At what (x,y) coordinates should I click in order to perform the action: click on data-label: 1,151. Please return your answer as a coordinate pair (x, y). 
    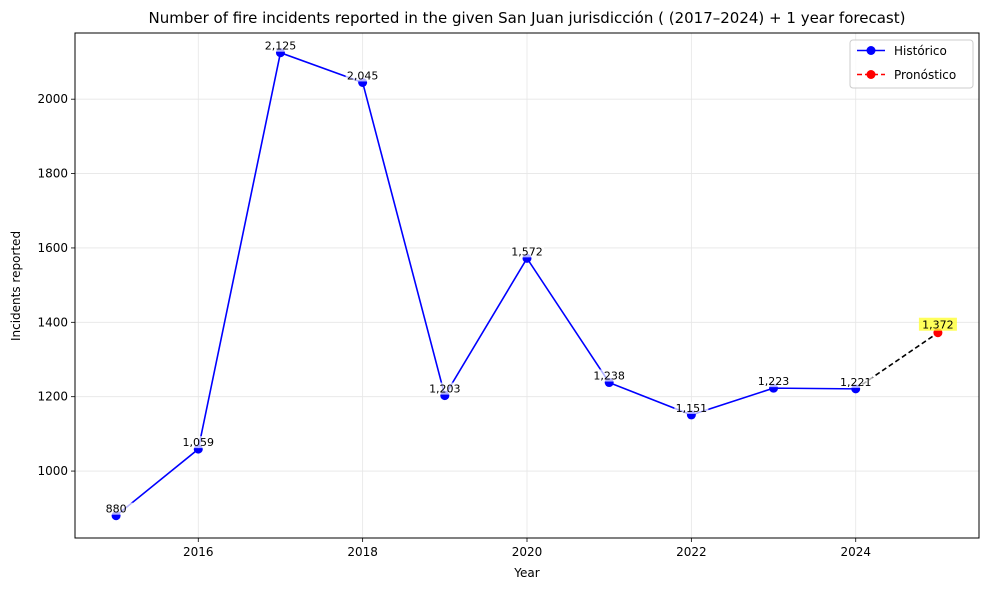
    Looking at the image, I should click on (692, 408).